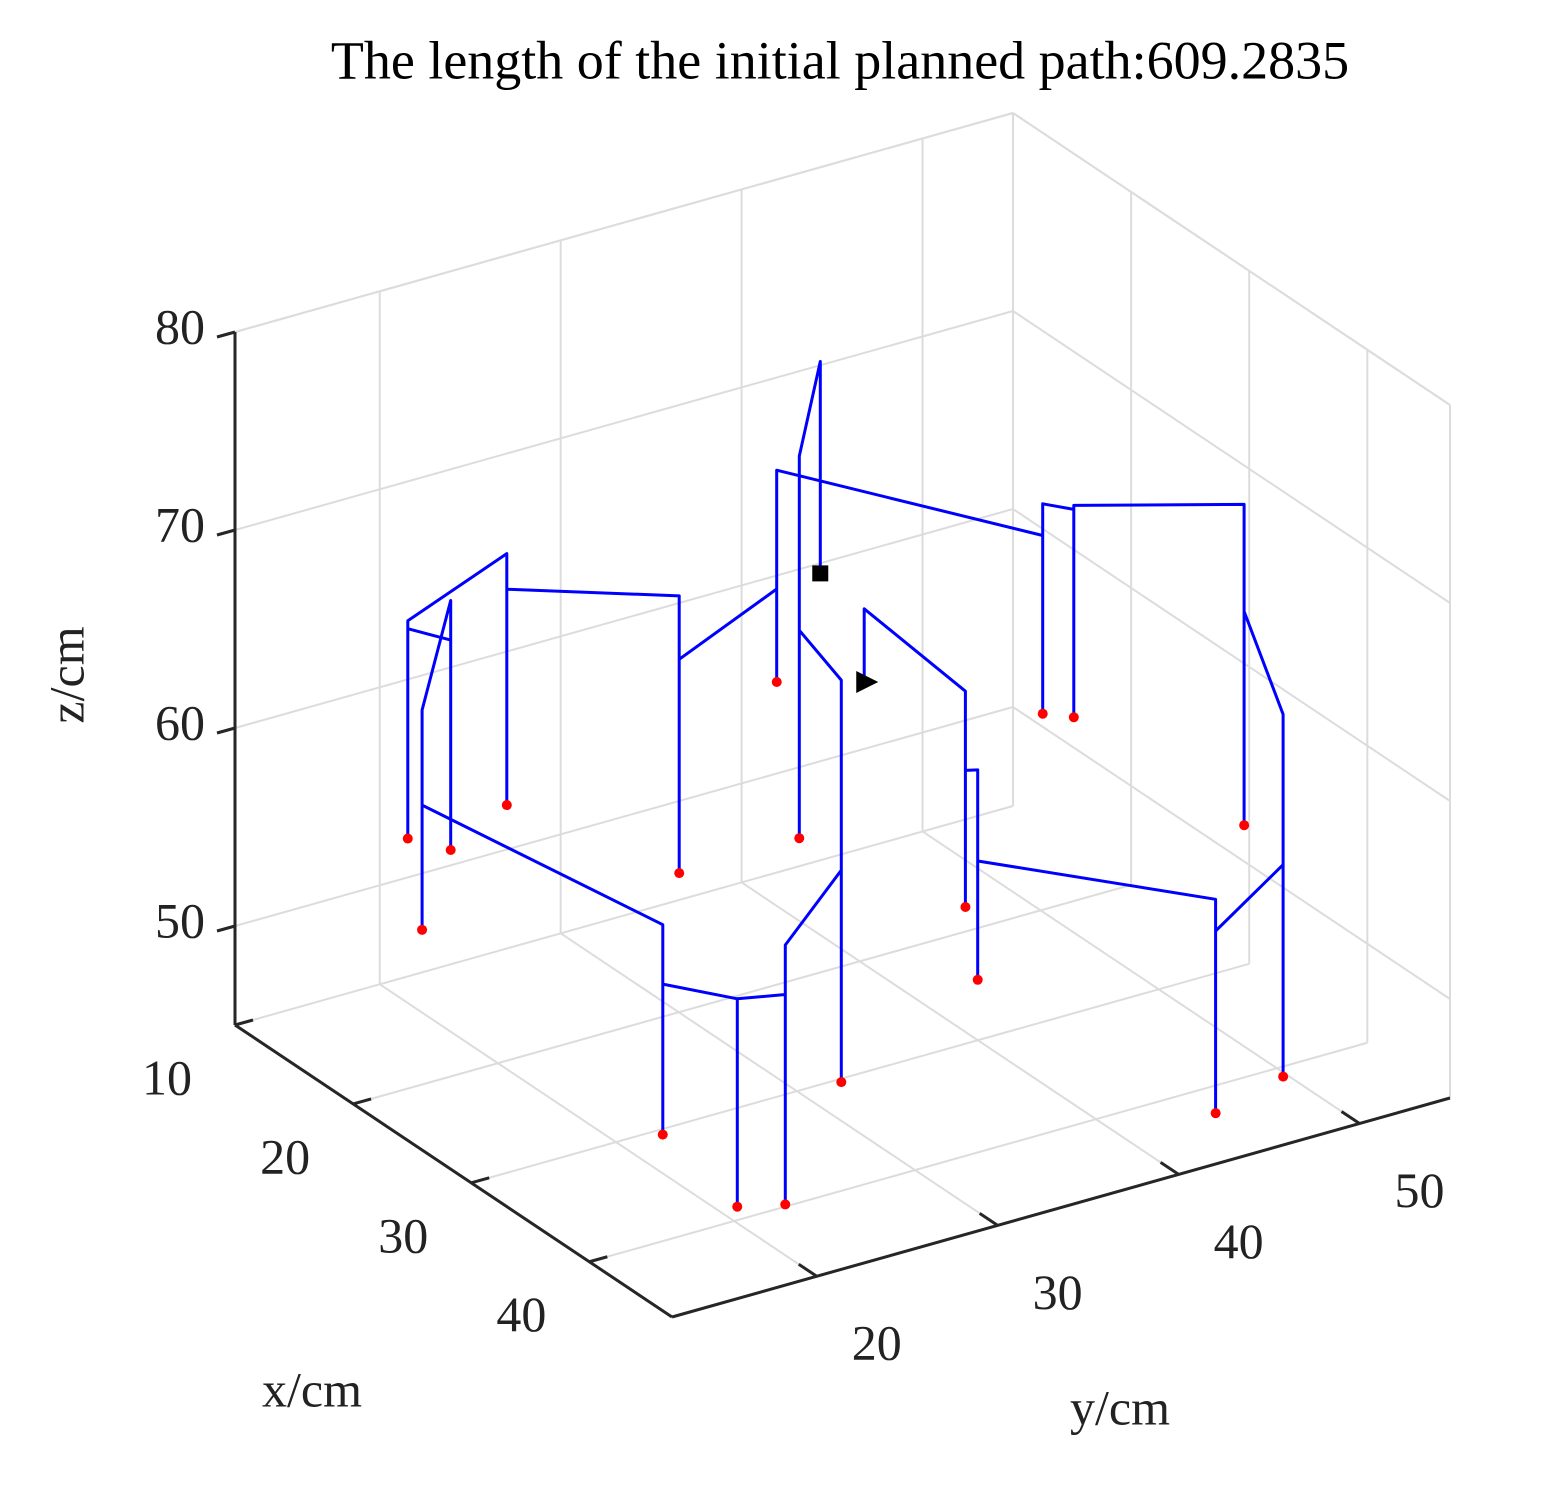  What do you see at coordinates (180, 326) in the screenshot?
I see `z-tick-label: 80` at bounding box center [180, 326].